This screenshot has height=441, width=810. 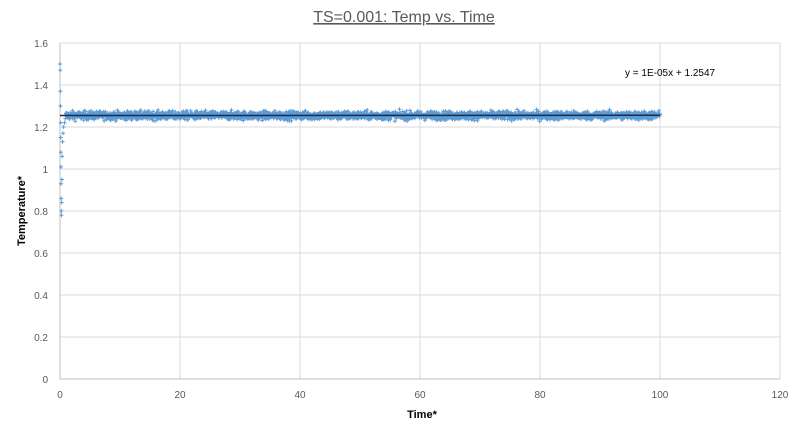 I want to click on x-tick-label: 80, so click(x=540, y=395).